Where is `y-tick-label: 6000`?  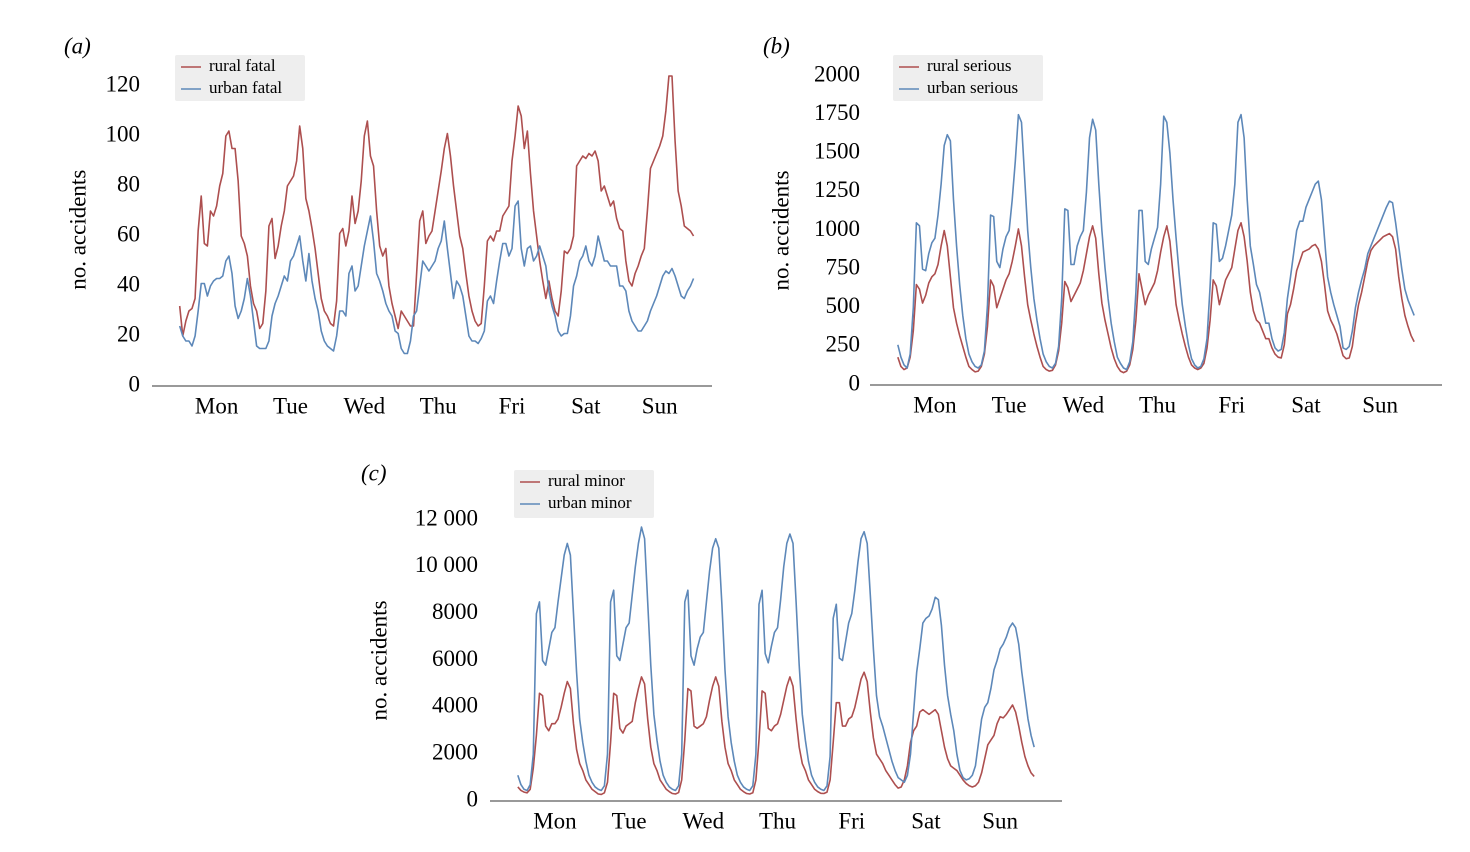
y-tick-label: 6000 is located at coordinates (455, 658).